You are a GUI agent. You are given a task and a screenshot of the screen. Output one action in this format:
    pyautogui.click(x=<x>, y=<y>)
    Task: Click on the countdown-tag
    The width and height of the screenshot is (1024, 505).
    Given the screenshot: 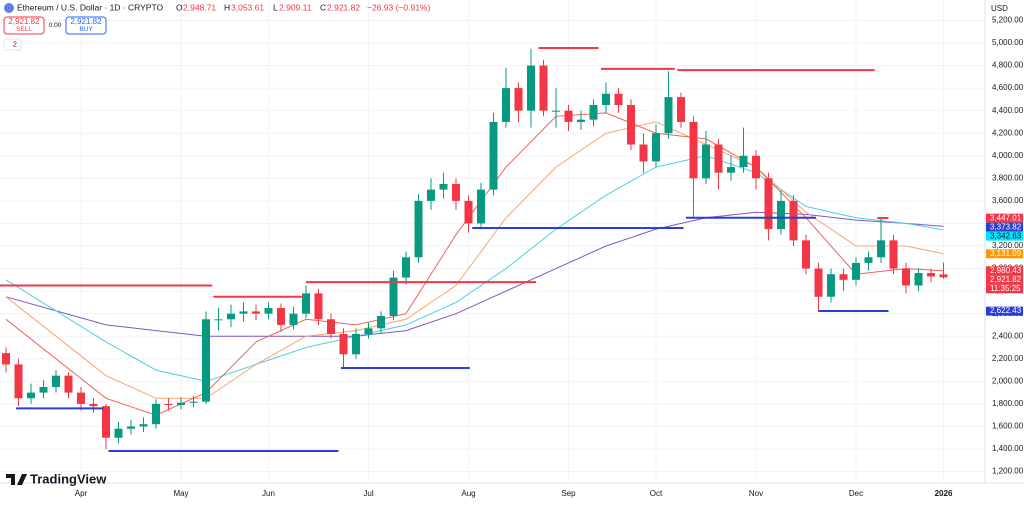 What is the action you would take?
    pyautogui.click(x=1004, y=289)
    